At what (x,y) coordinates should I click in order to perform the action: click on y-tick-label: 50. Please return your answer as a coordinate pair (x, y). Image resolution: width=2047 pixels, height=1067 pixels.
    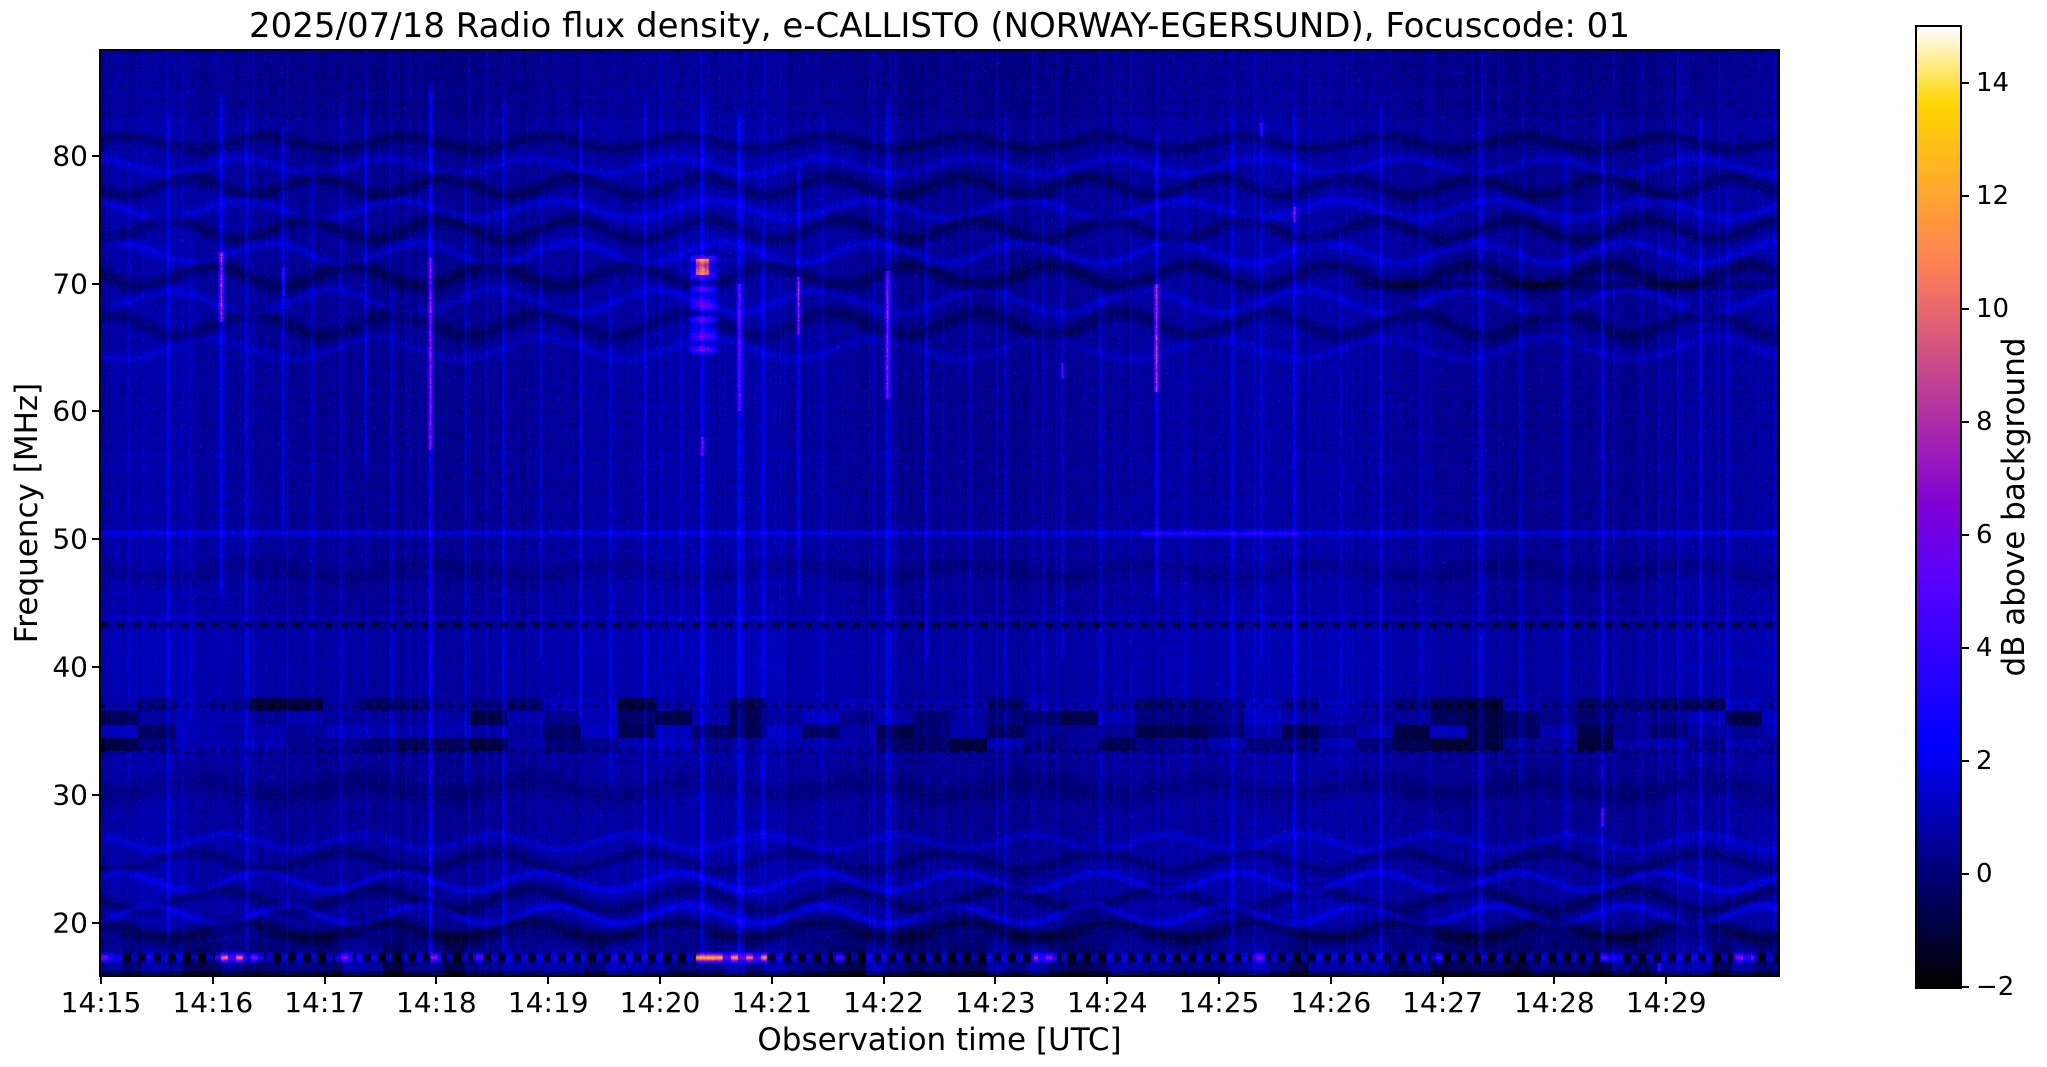
    Looking at the image, I should click on (70, 539).